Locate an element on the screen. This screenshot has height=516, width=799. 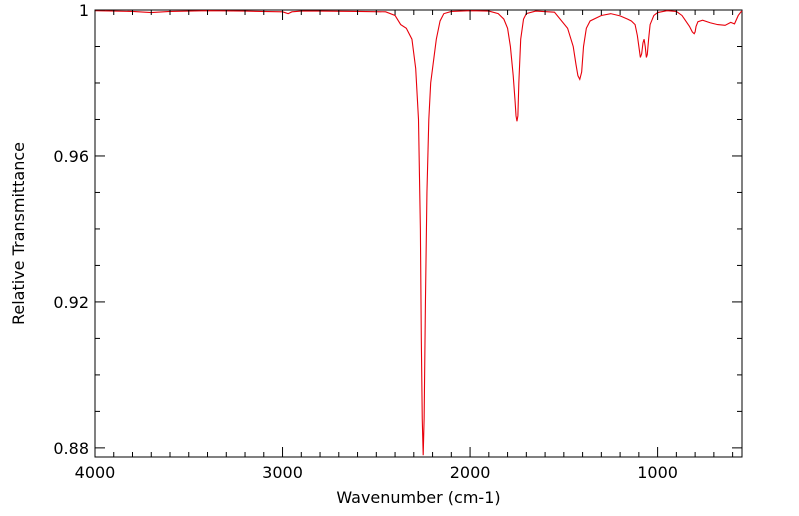
y-tick-label: 1 is located at coordinates (84, 10).